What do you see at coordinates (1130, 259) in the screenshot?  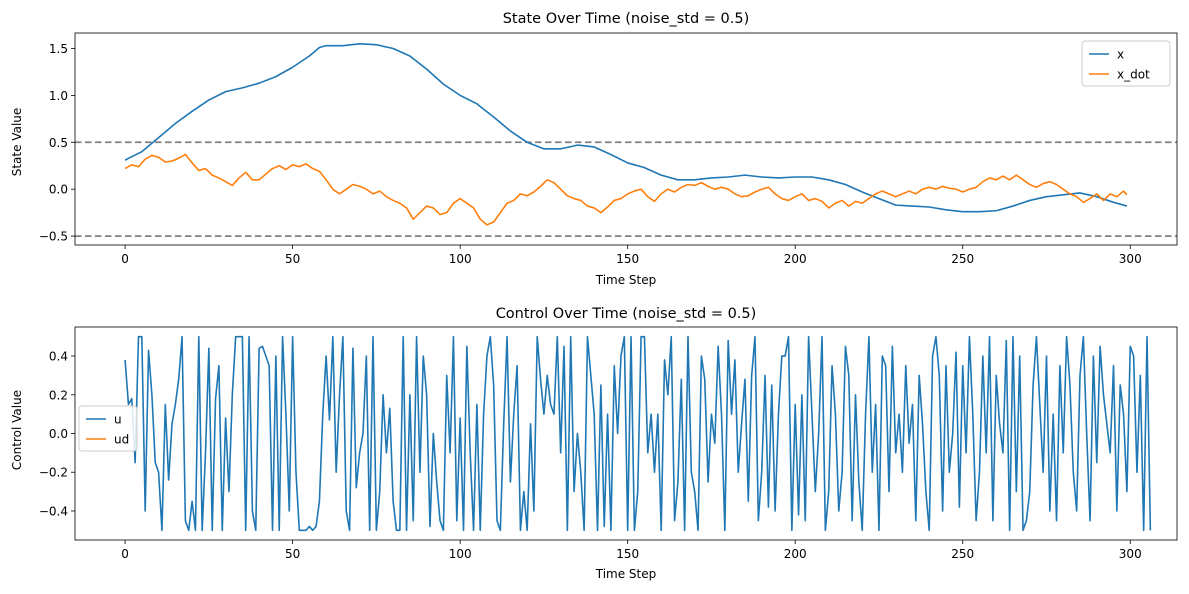 I see `state-chart-xtick-label: 300` at bounding box center [1130, 259].